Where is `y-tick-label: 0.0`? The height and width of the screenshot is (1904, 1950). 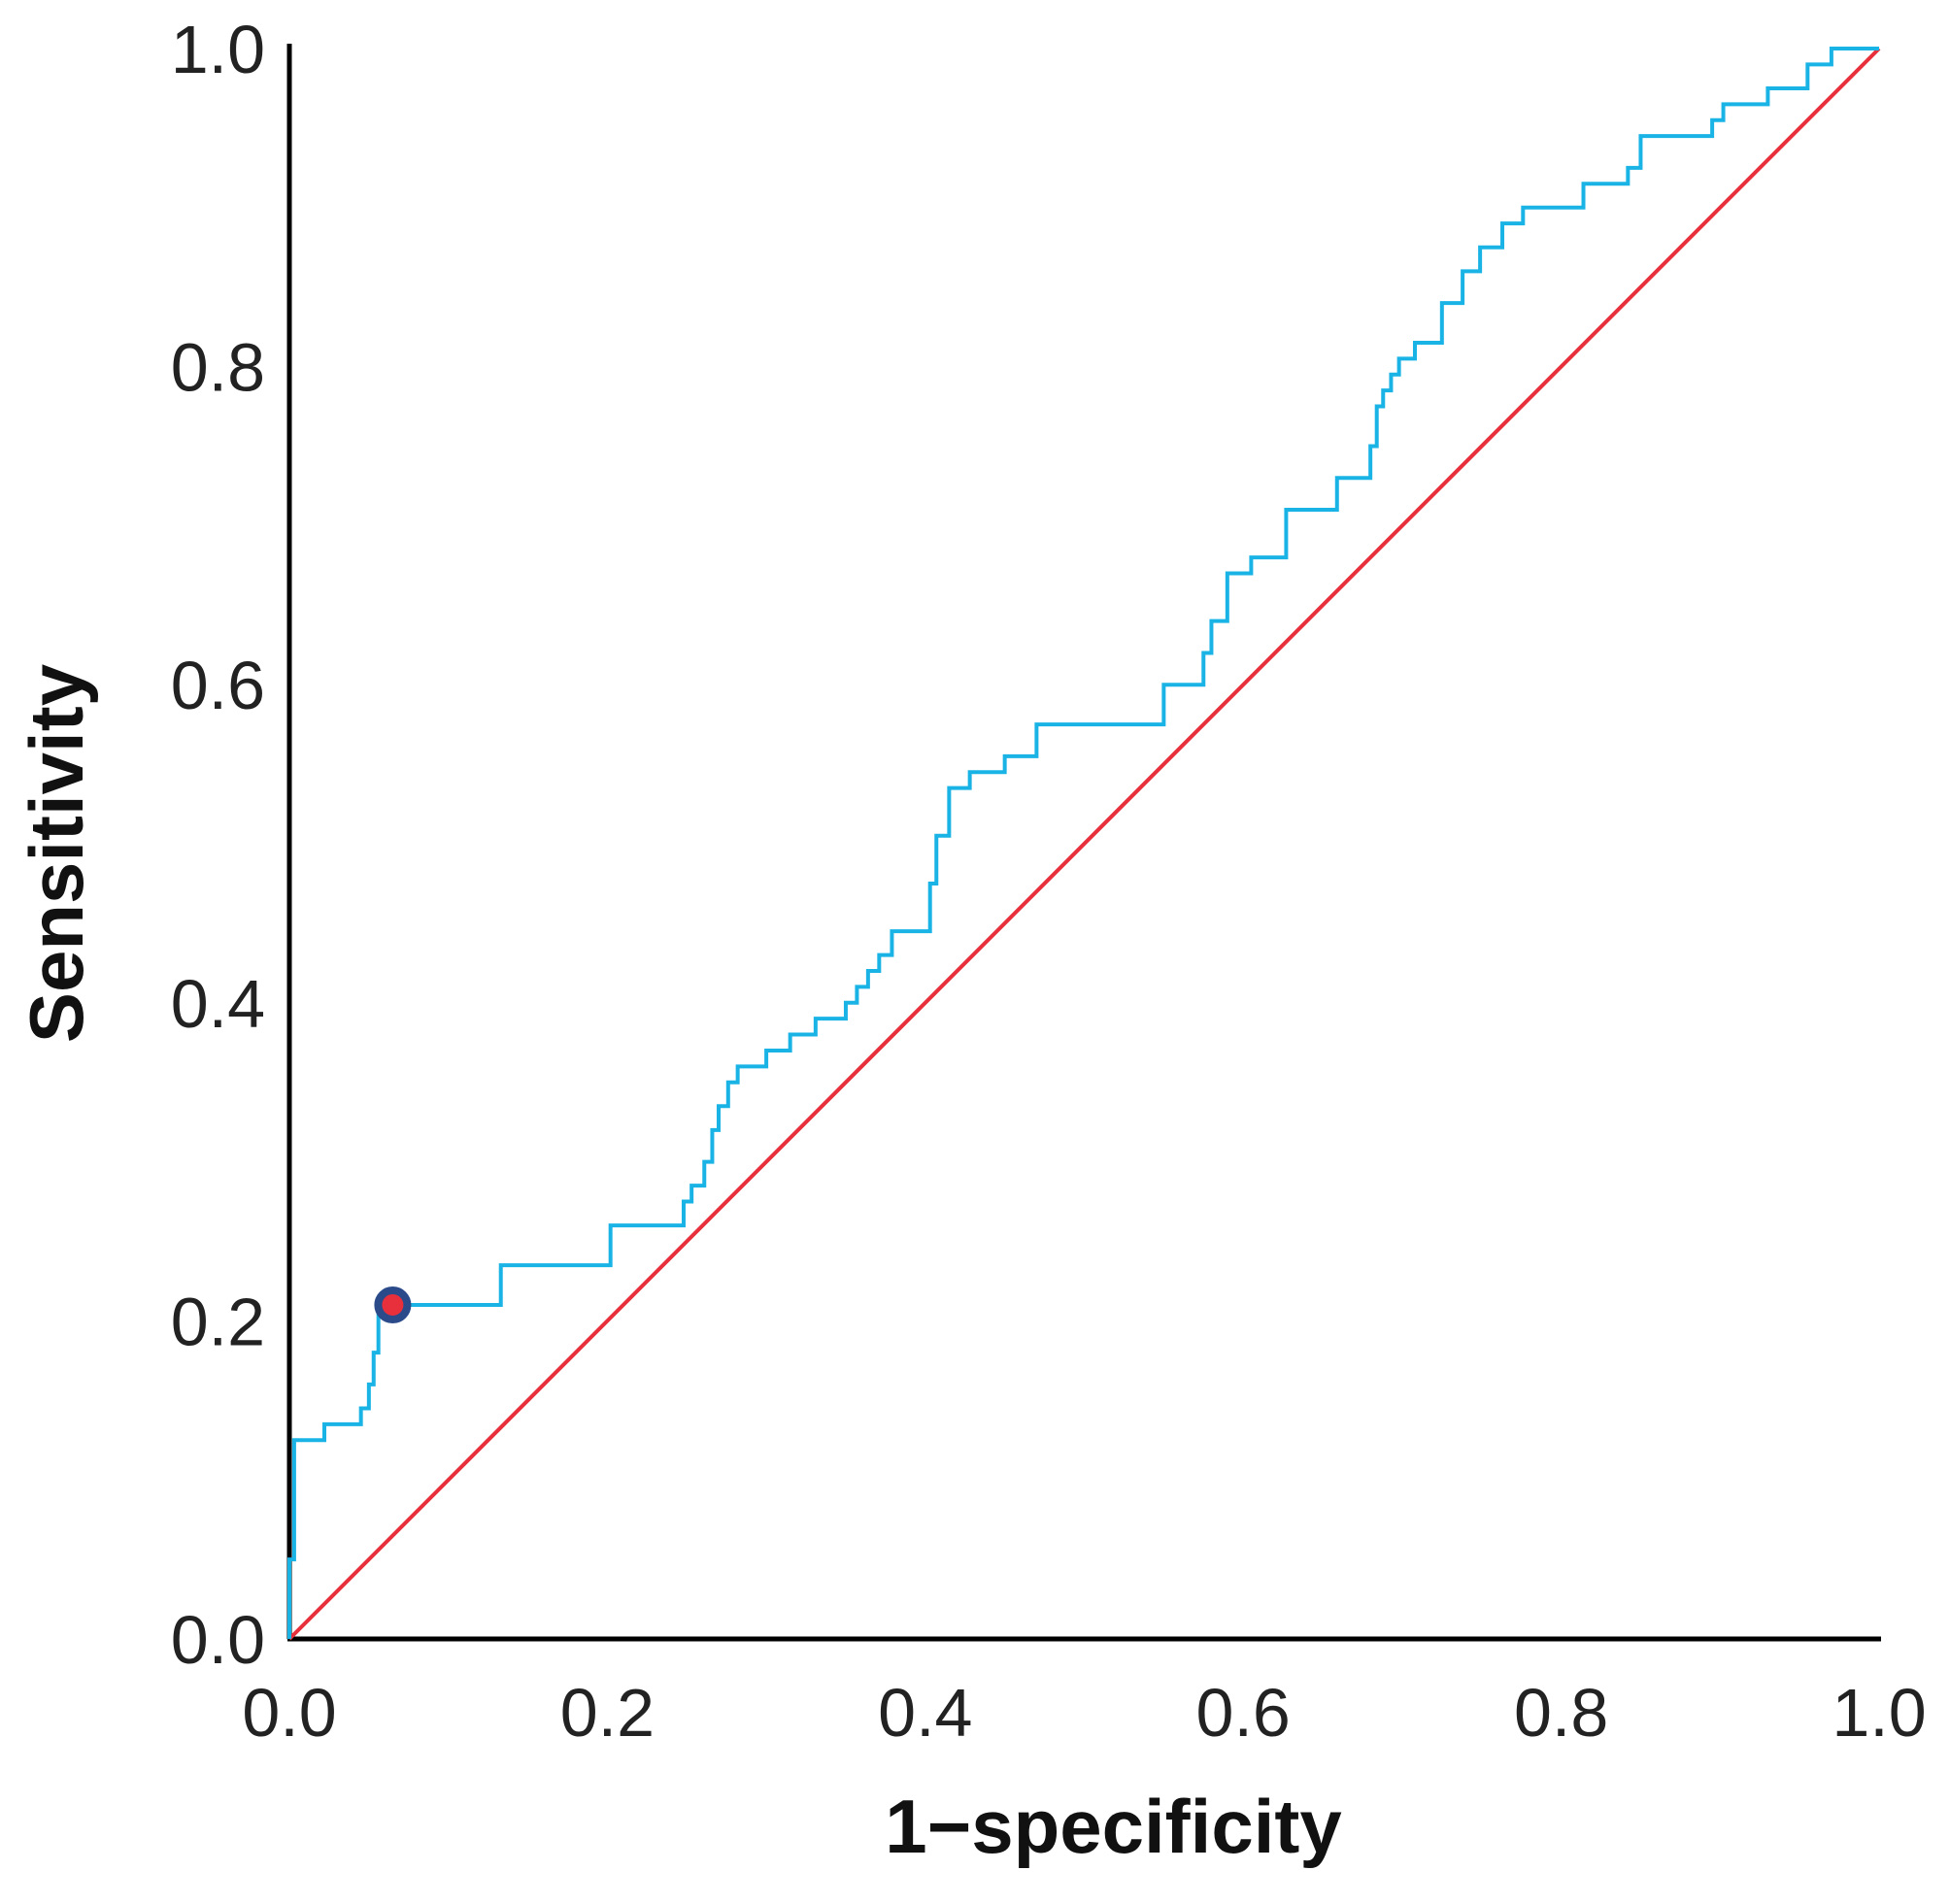 y-tick-label: 0.0 is located at coordinates (218, 1640).